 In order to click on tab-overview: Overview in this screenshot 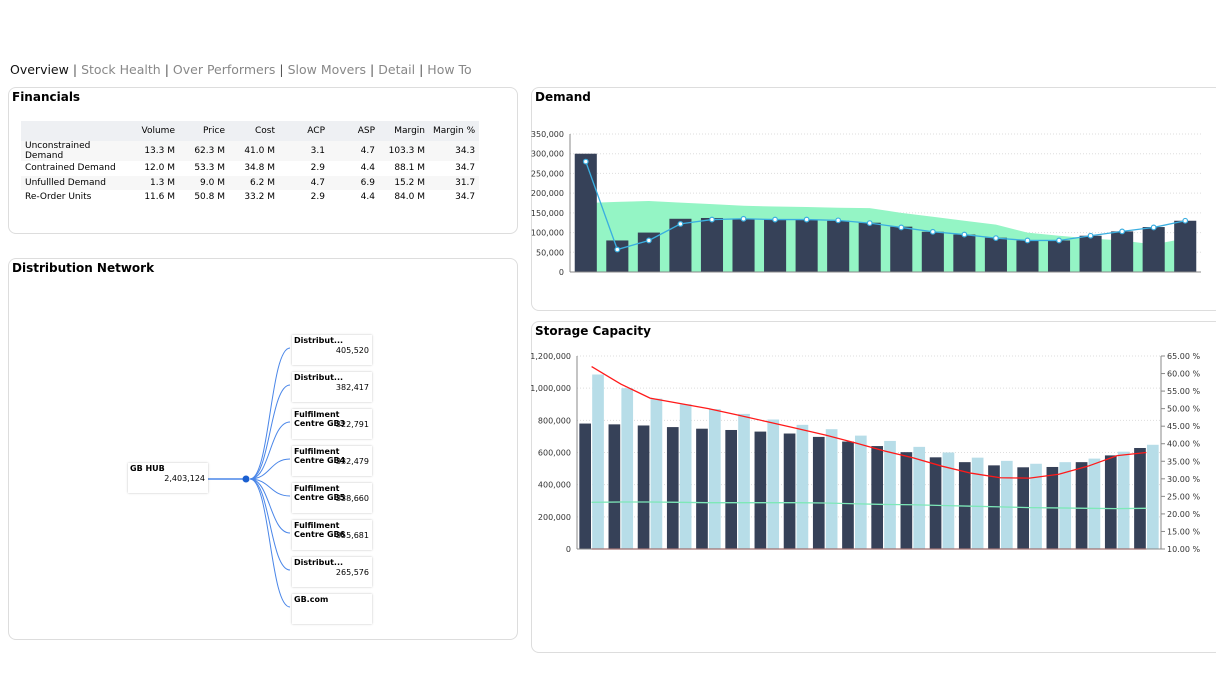, I will do `click(39, 69)`.